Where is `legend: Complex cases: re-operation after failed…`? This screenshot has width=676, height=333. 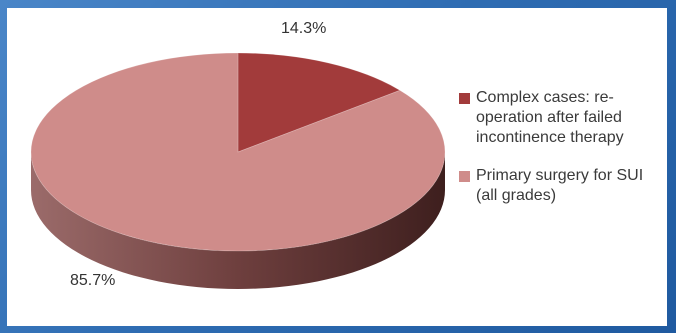 legend: Complex cases: re-operation after failed… is located at coordinates (561, 156).